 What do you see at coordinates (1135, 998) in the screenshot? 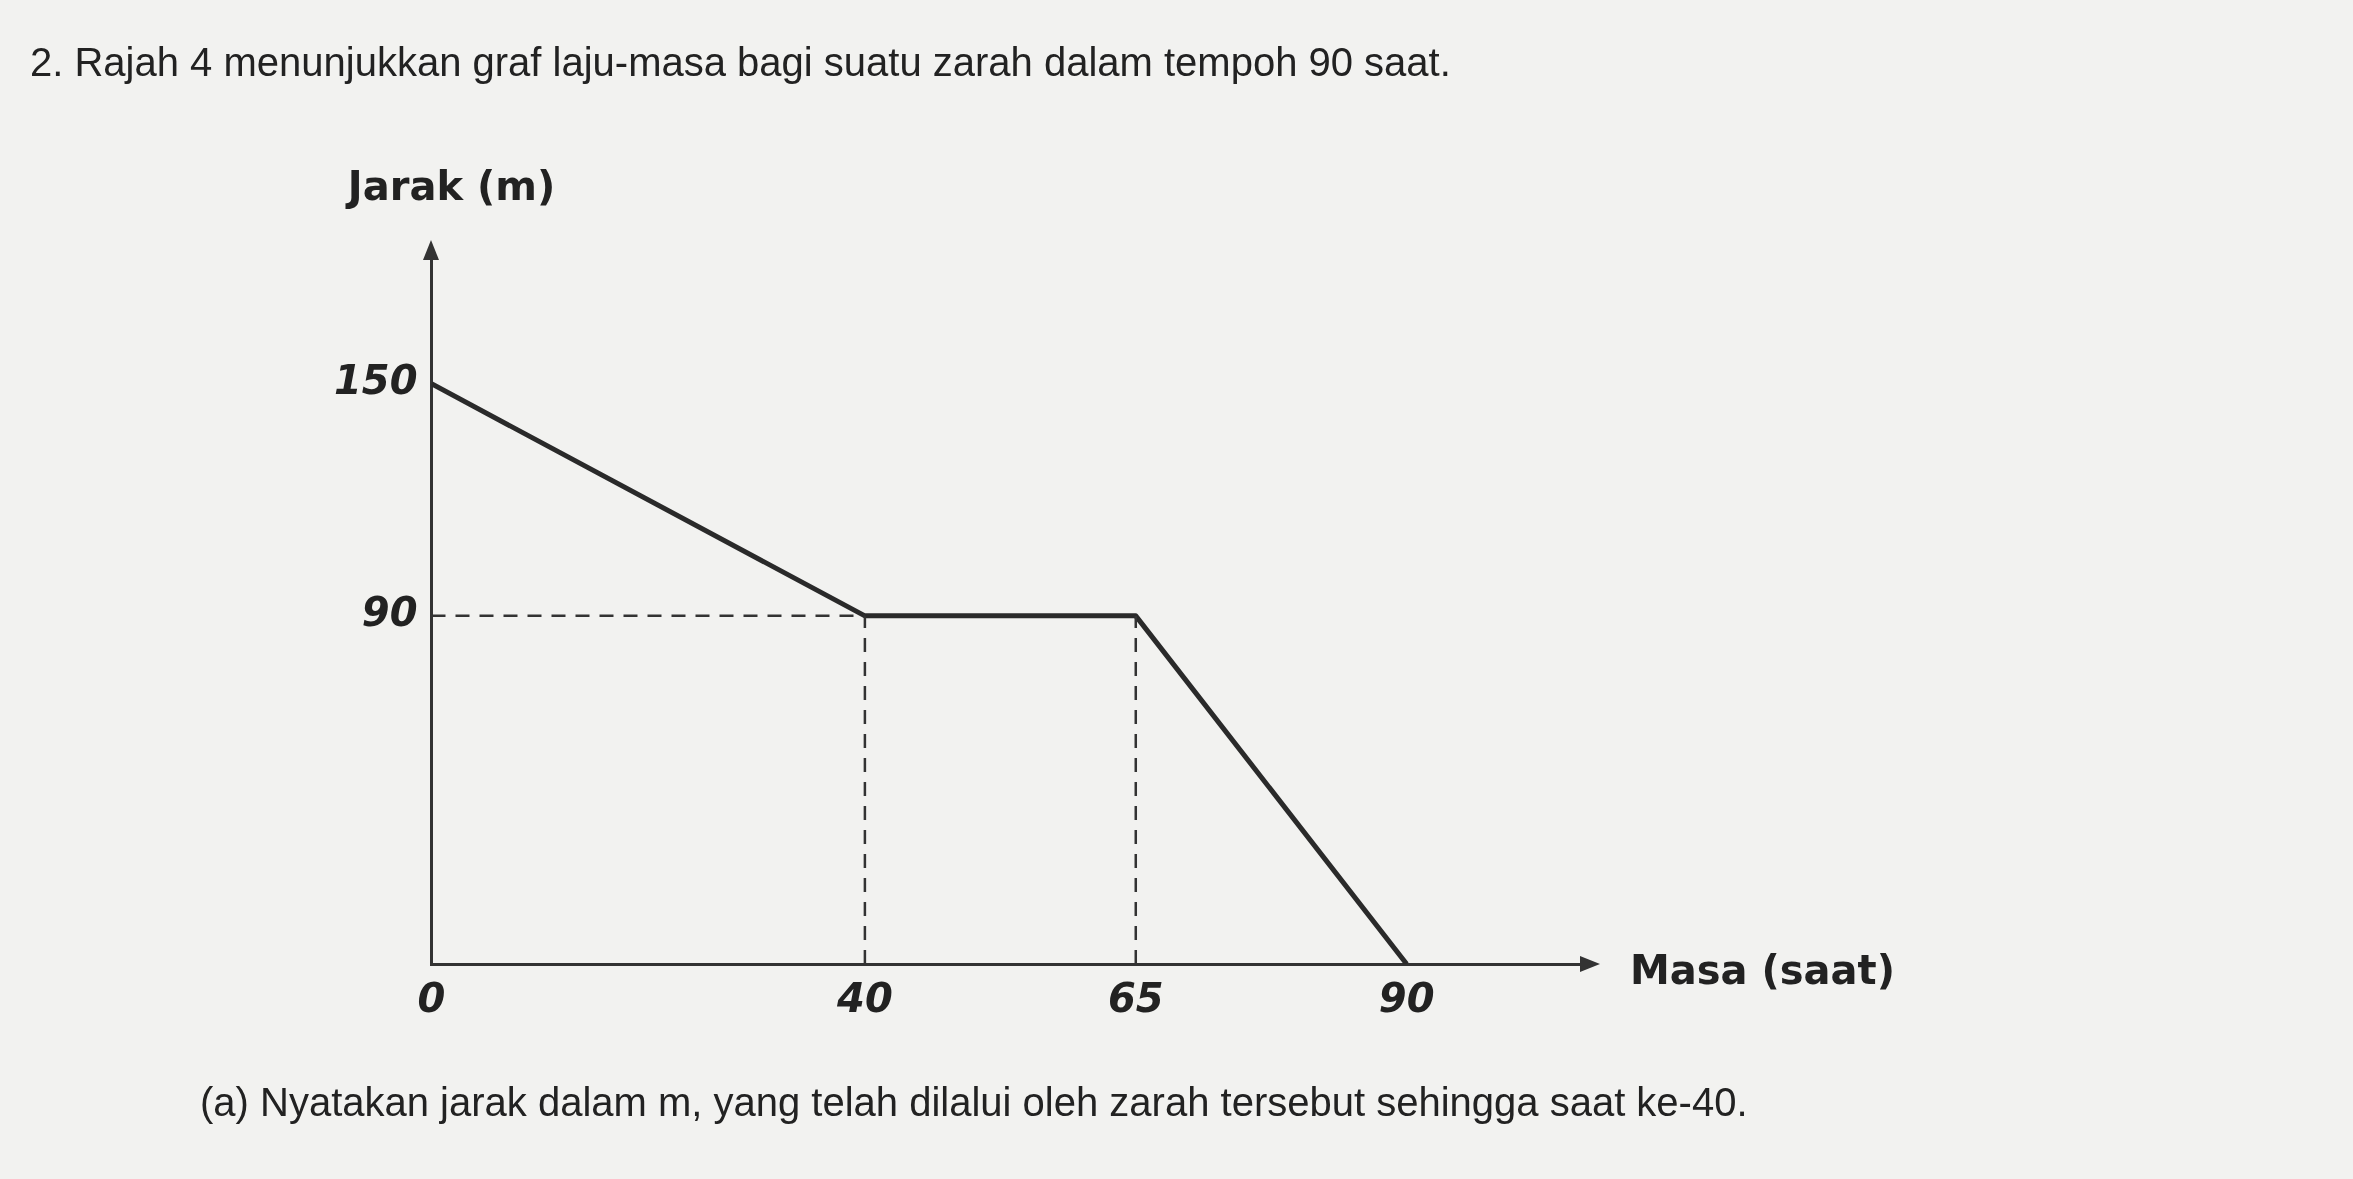
I see `x-tick-label: 65` at bounding box center [1135, 998].